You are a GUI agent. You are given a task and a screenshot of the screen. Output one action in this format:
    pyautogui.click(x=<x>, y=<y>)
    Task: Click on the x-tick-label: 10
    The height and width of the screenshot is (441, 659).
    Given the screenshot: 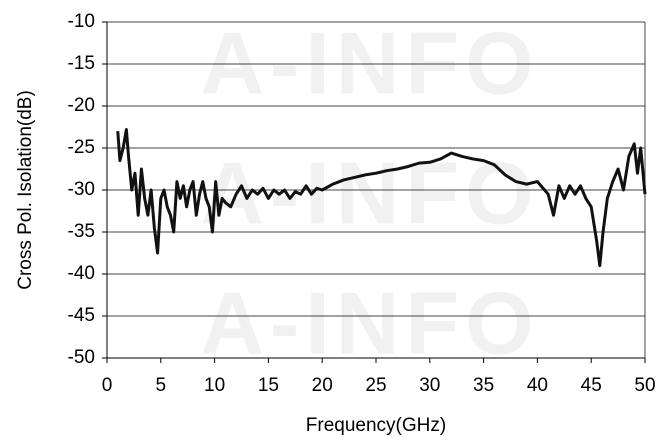 What is the action you would take?
    pyautogui.click(x=214, y=385)
    